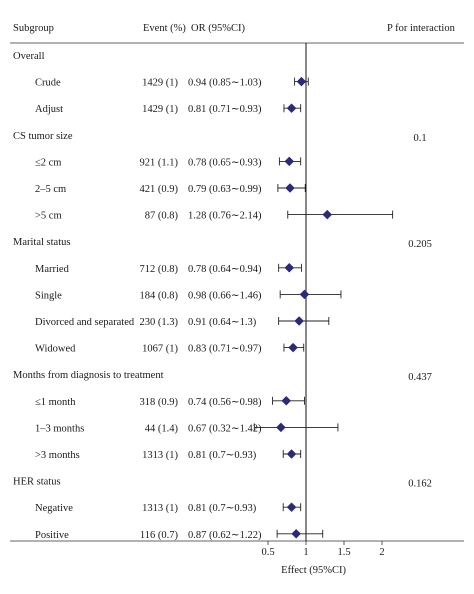  I want to click on row-label: >3 months, so click(57, 455).